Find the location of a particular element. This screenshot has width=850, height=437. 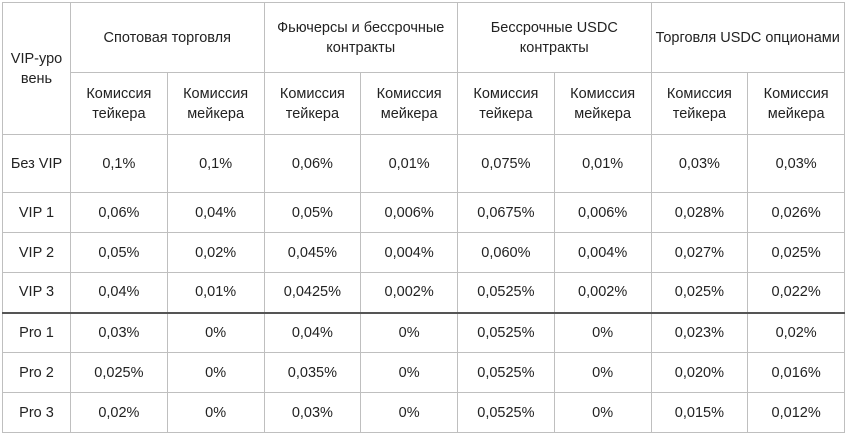

fee-cell: 0,026% is located at coordinates (796, 212).